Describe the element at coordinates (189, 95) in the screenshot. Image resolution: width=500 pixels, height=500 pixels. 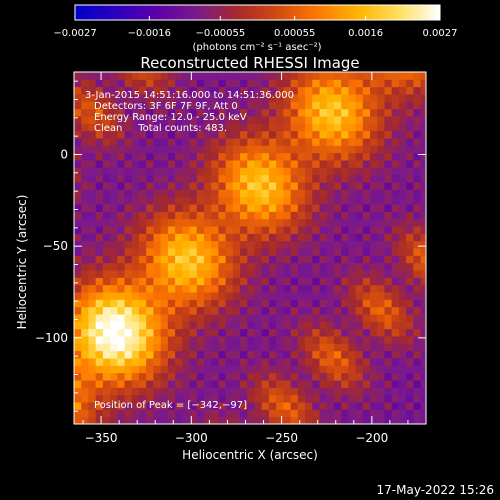
I see `annotation-time-range: 3-Jan-2015 14:51:16.000 to 14:51:36.000` at that location.